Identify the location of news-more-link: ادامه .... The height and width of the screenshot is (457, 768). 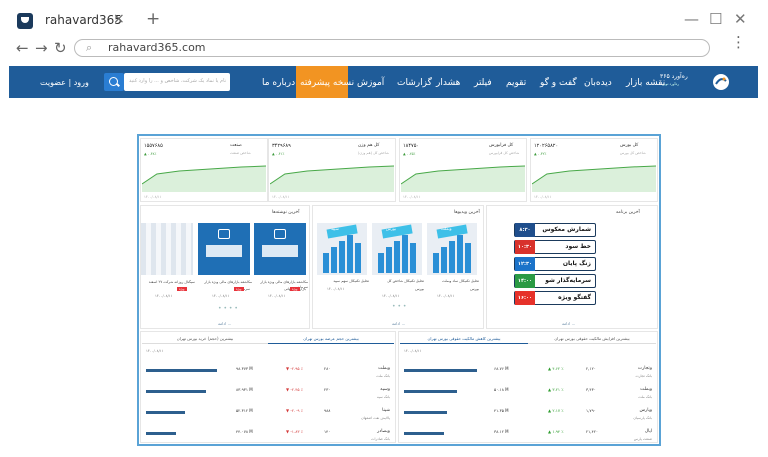
(225, 323).